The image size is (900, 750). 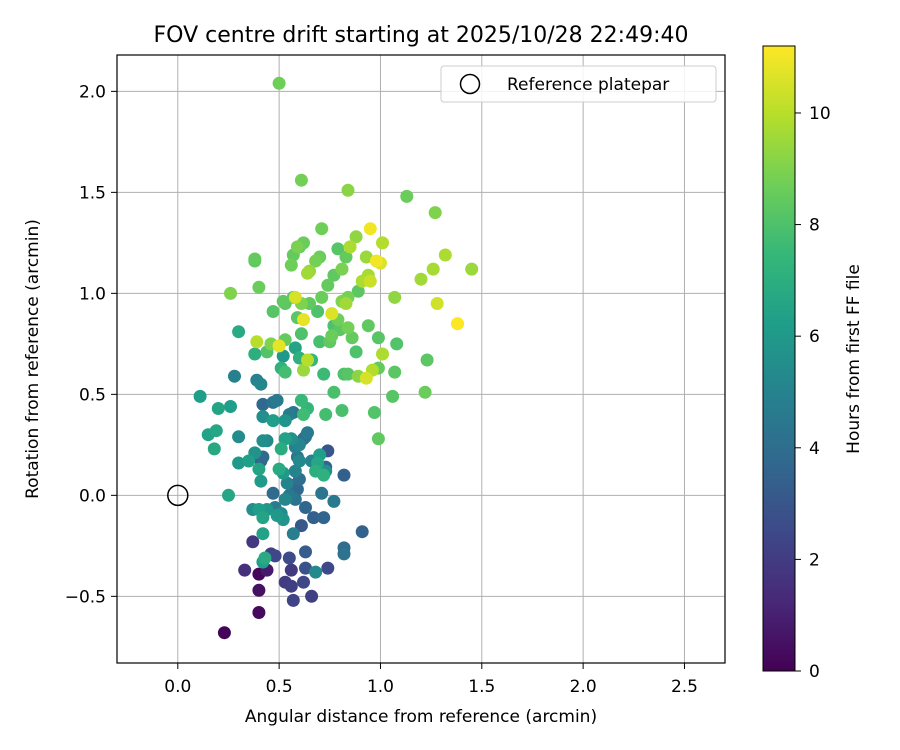 What do you see at coordinates (421, 717) in the screenshot?
I see `x-axis-label: Angular distance from reference (arcmin)` at bounding box center [421, 717].